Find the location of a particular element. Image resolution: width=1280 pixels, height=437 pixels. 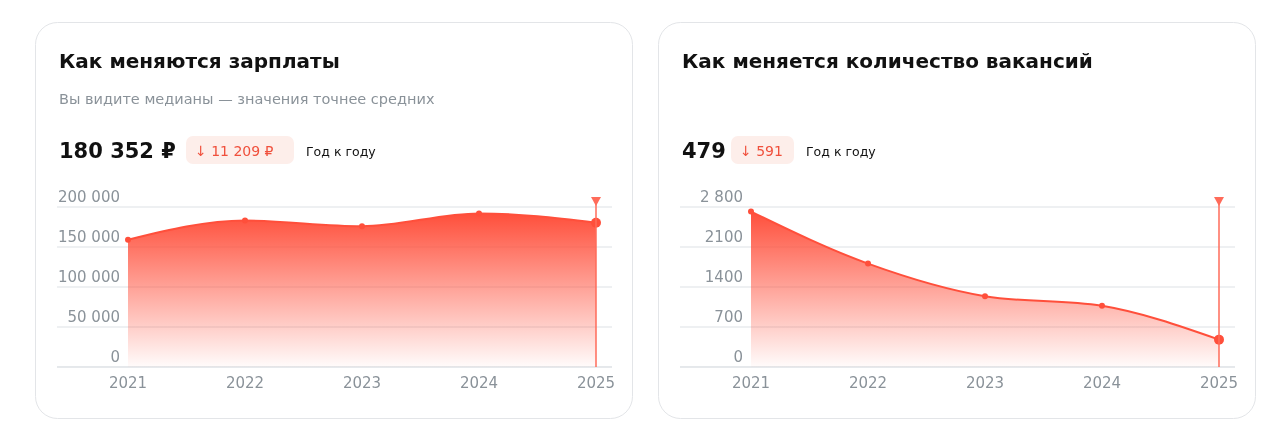

y-tick-label: 700 is located at coordinates (728, 317).